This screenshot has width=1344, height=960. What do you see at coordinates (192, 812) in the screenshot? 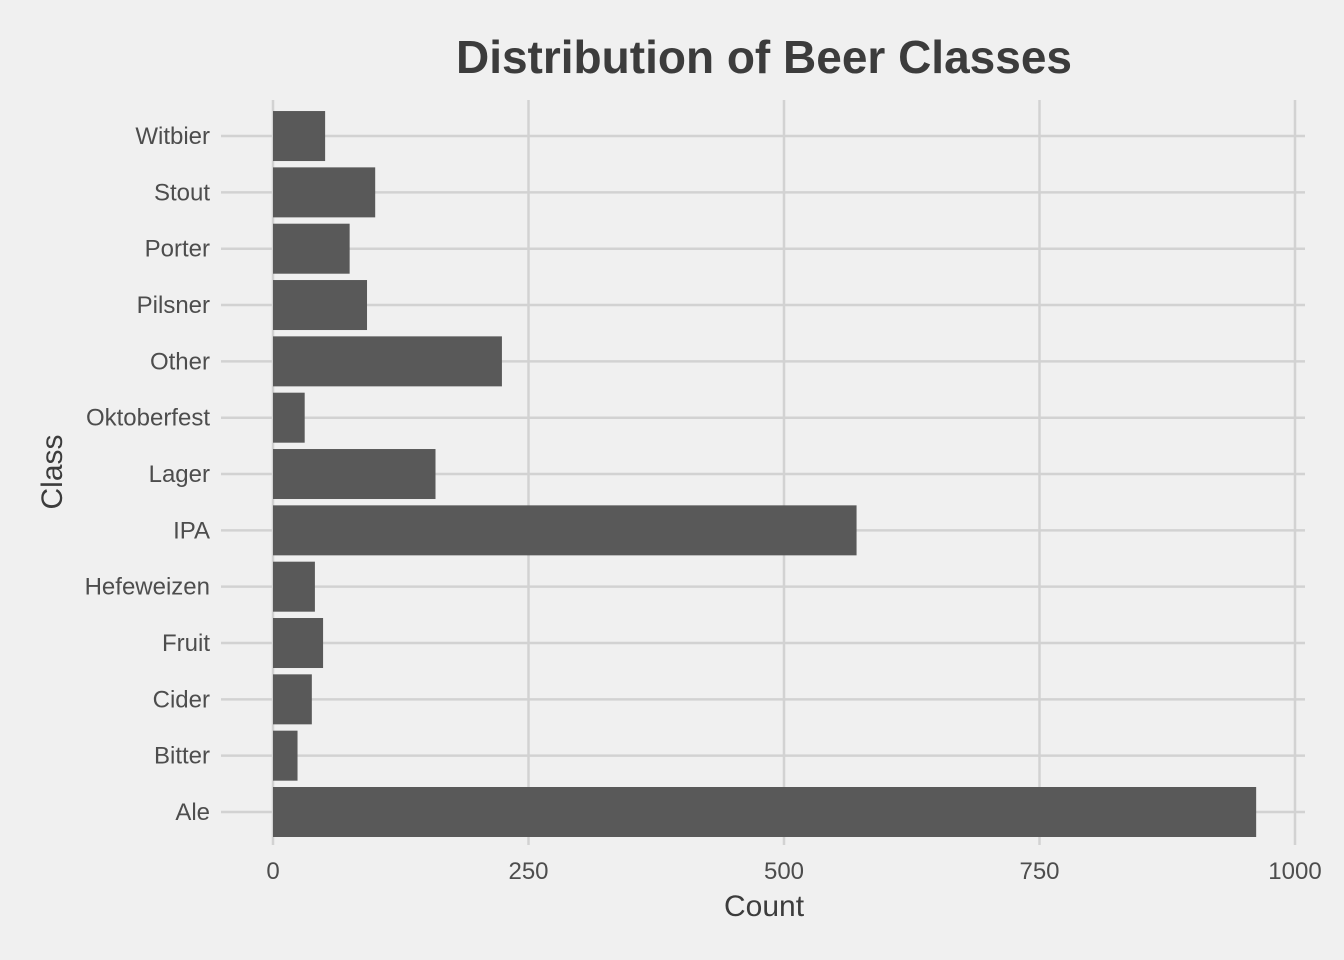
I see `y-tick-label-ale: Ale` at bounding box center [192, 812].